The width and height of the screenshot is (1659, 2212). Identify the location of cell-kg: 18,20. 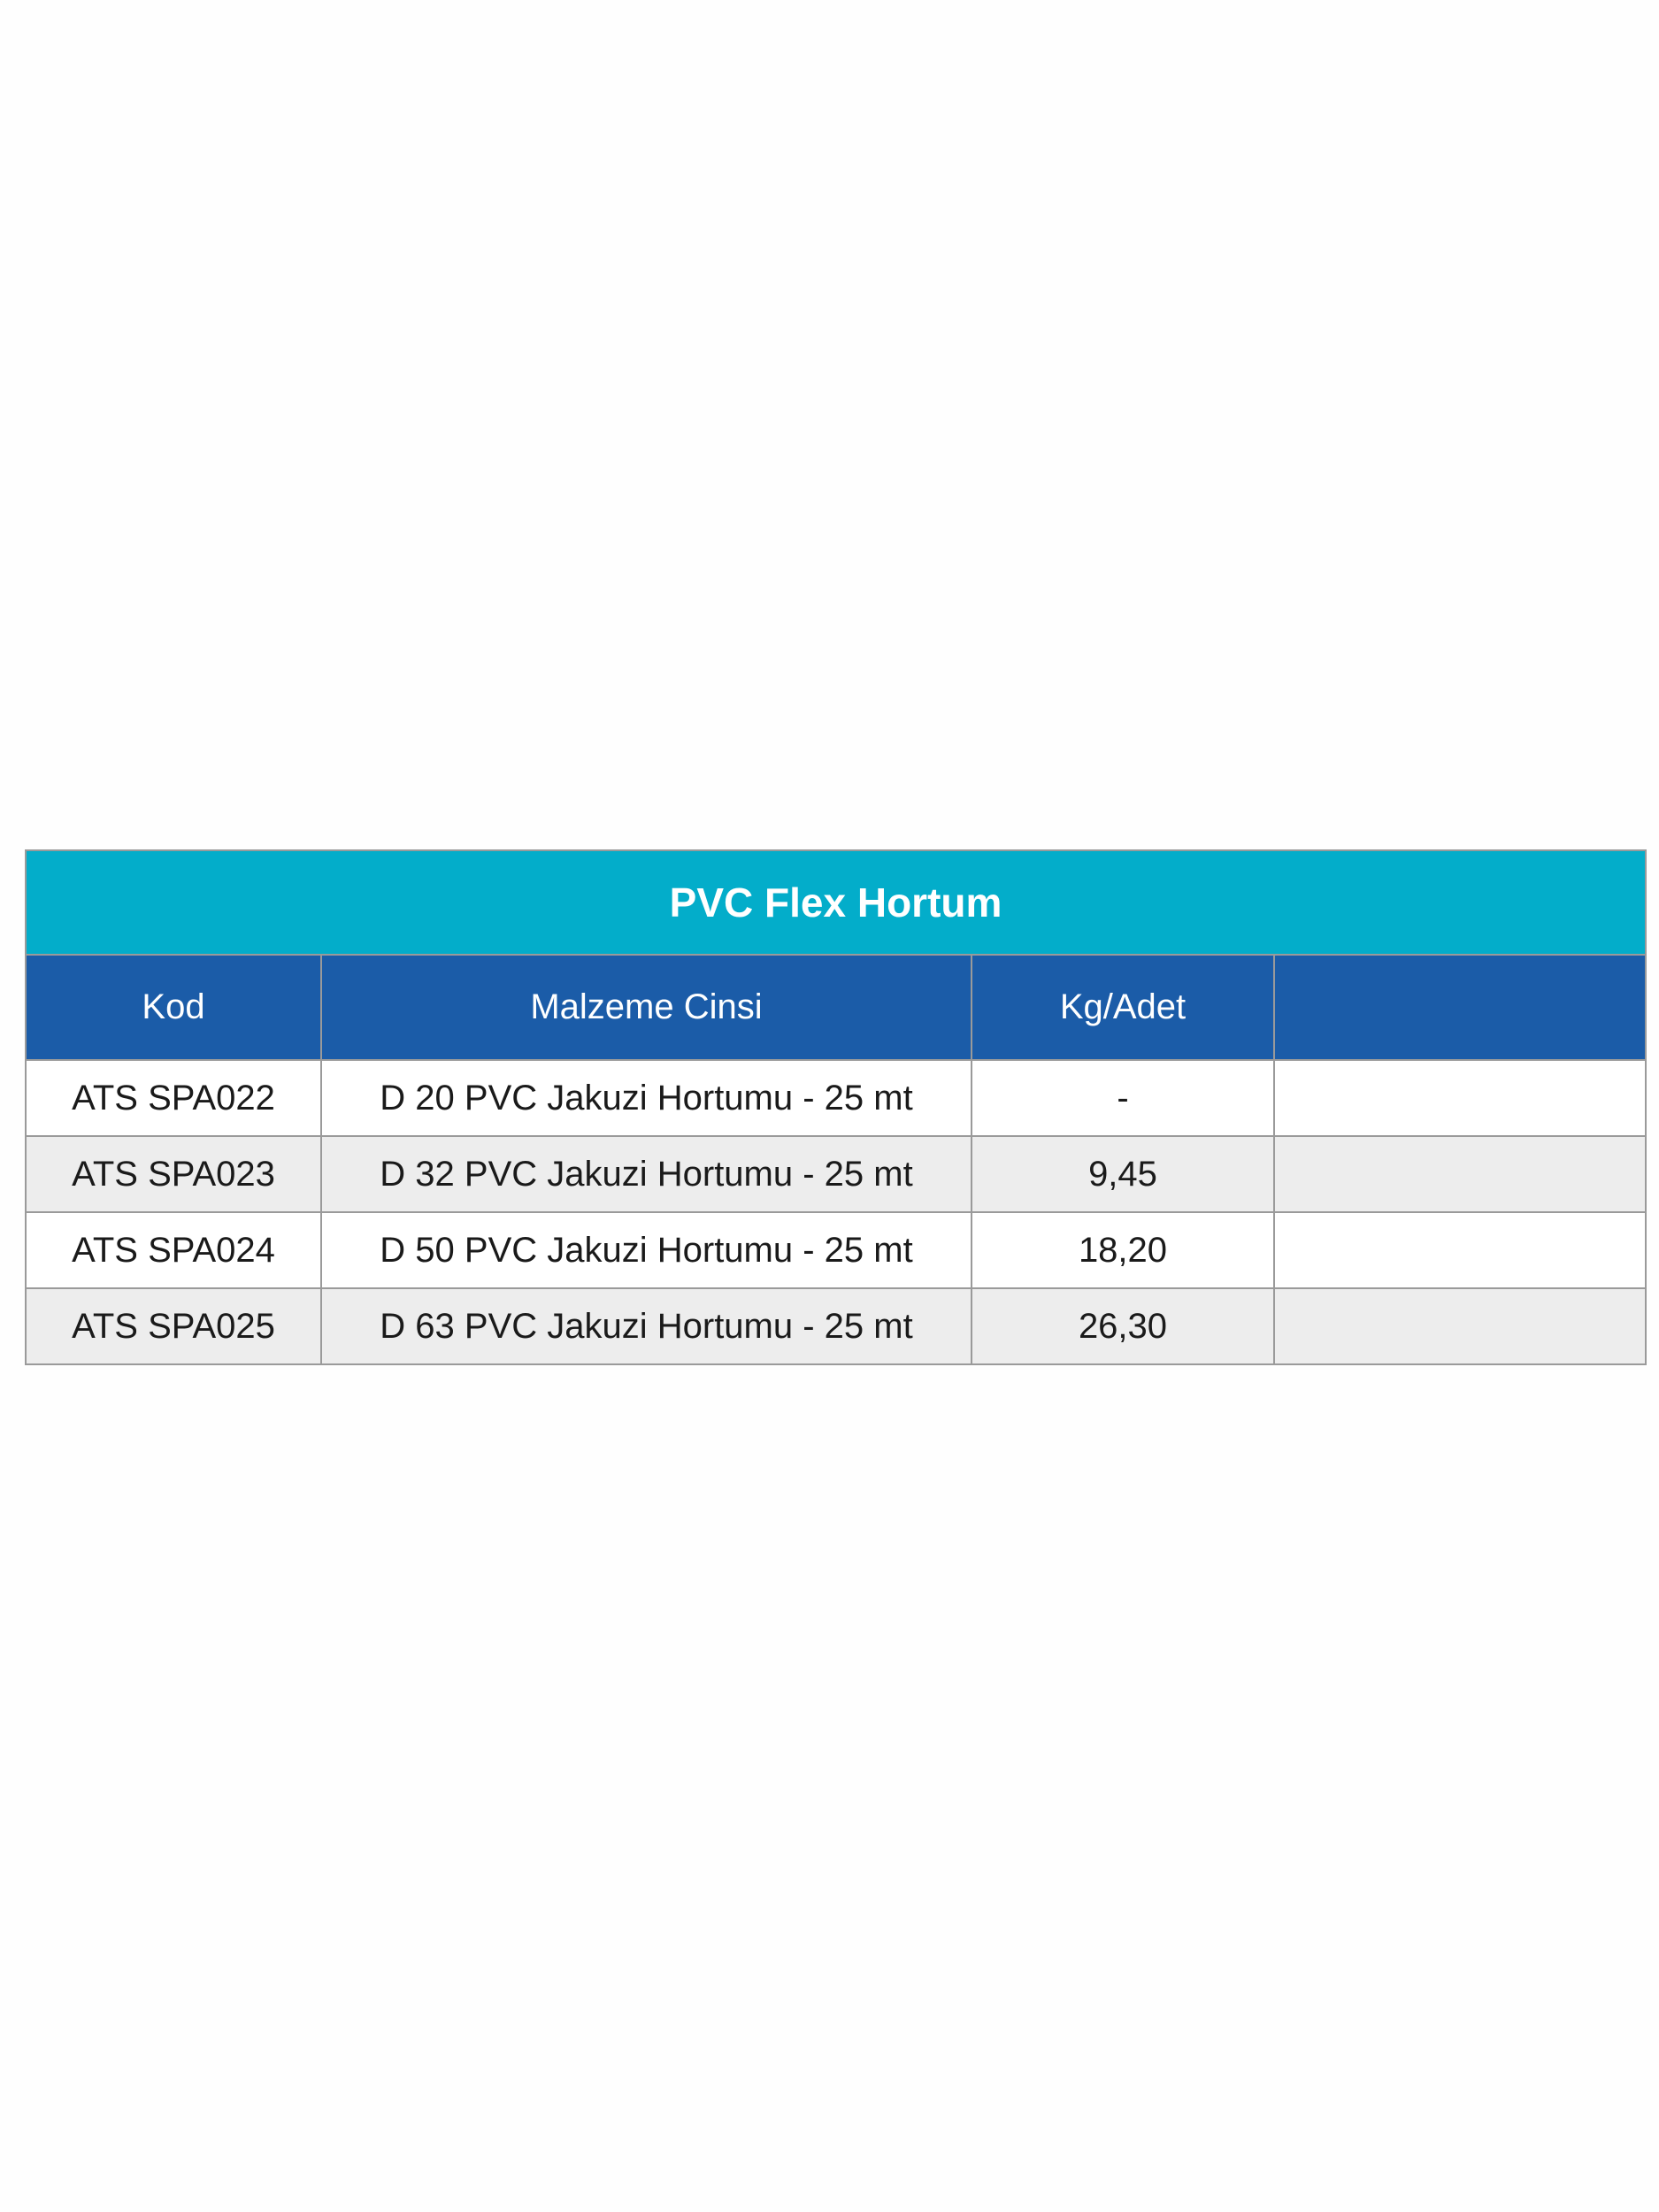
(1123, 1250).